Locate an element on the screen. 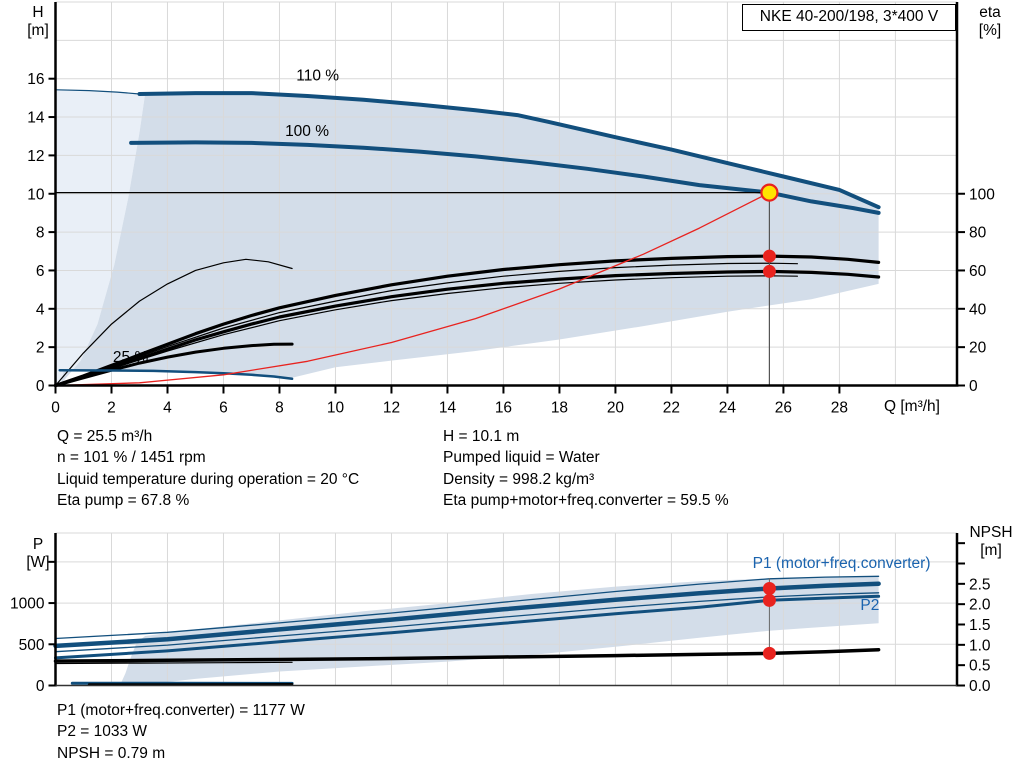 This screenshot has height=781, width=1024. p2-point is located at coordinates (769, 600).